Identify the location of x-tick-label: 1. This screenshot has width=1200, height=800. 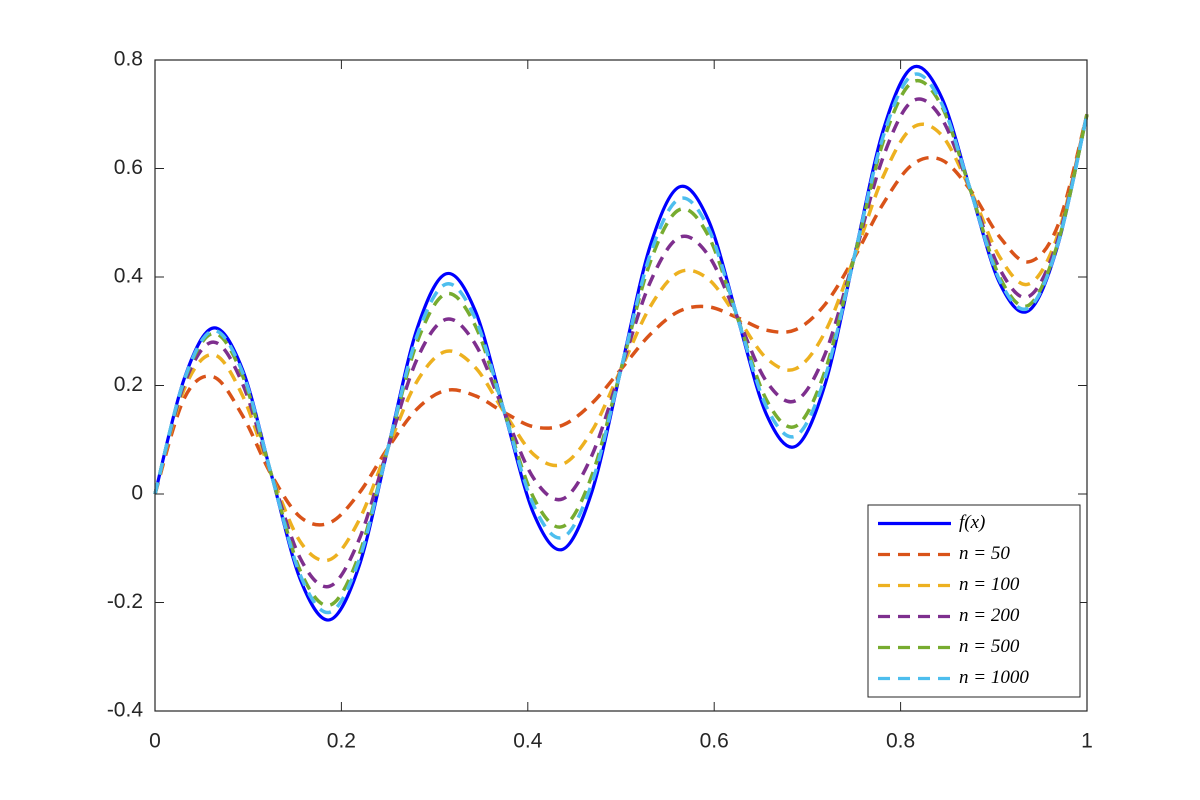
(1087, 741).